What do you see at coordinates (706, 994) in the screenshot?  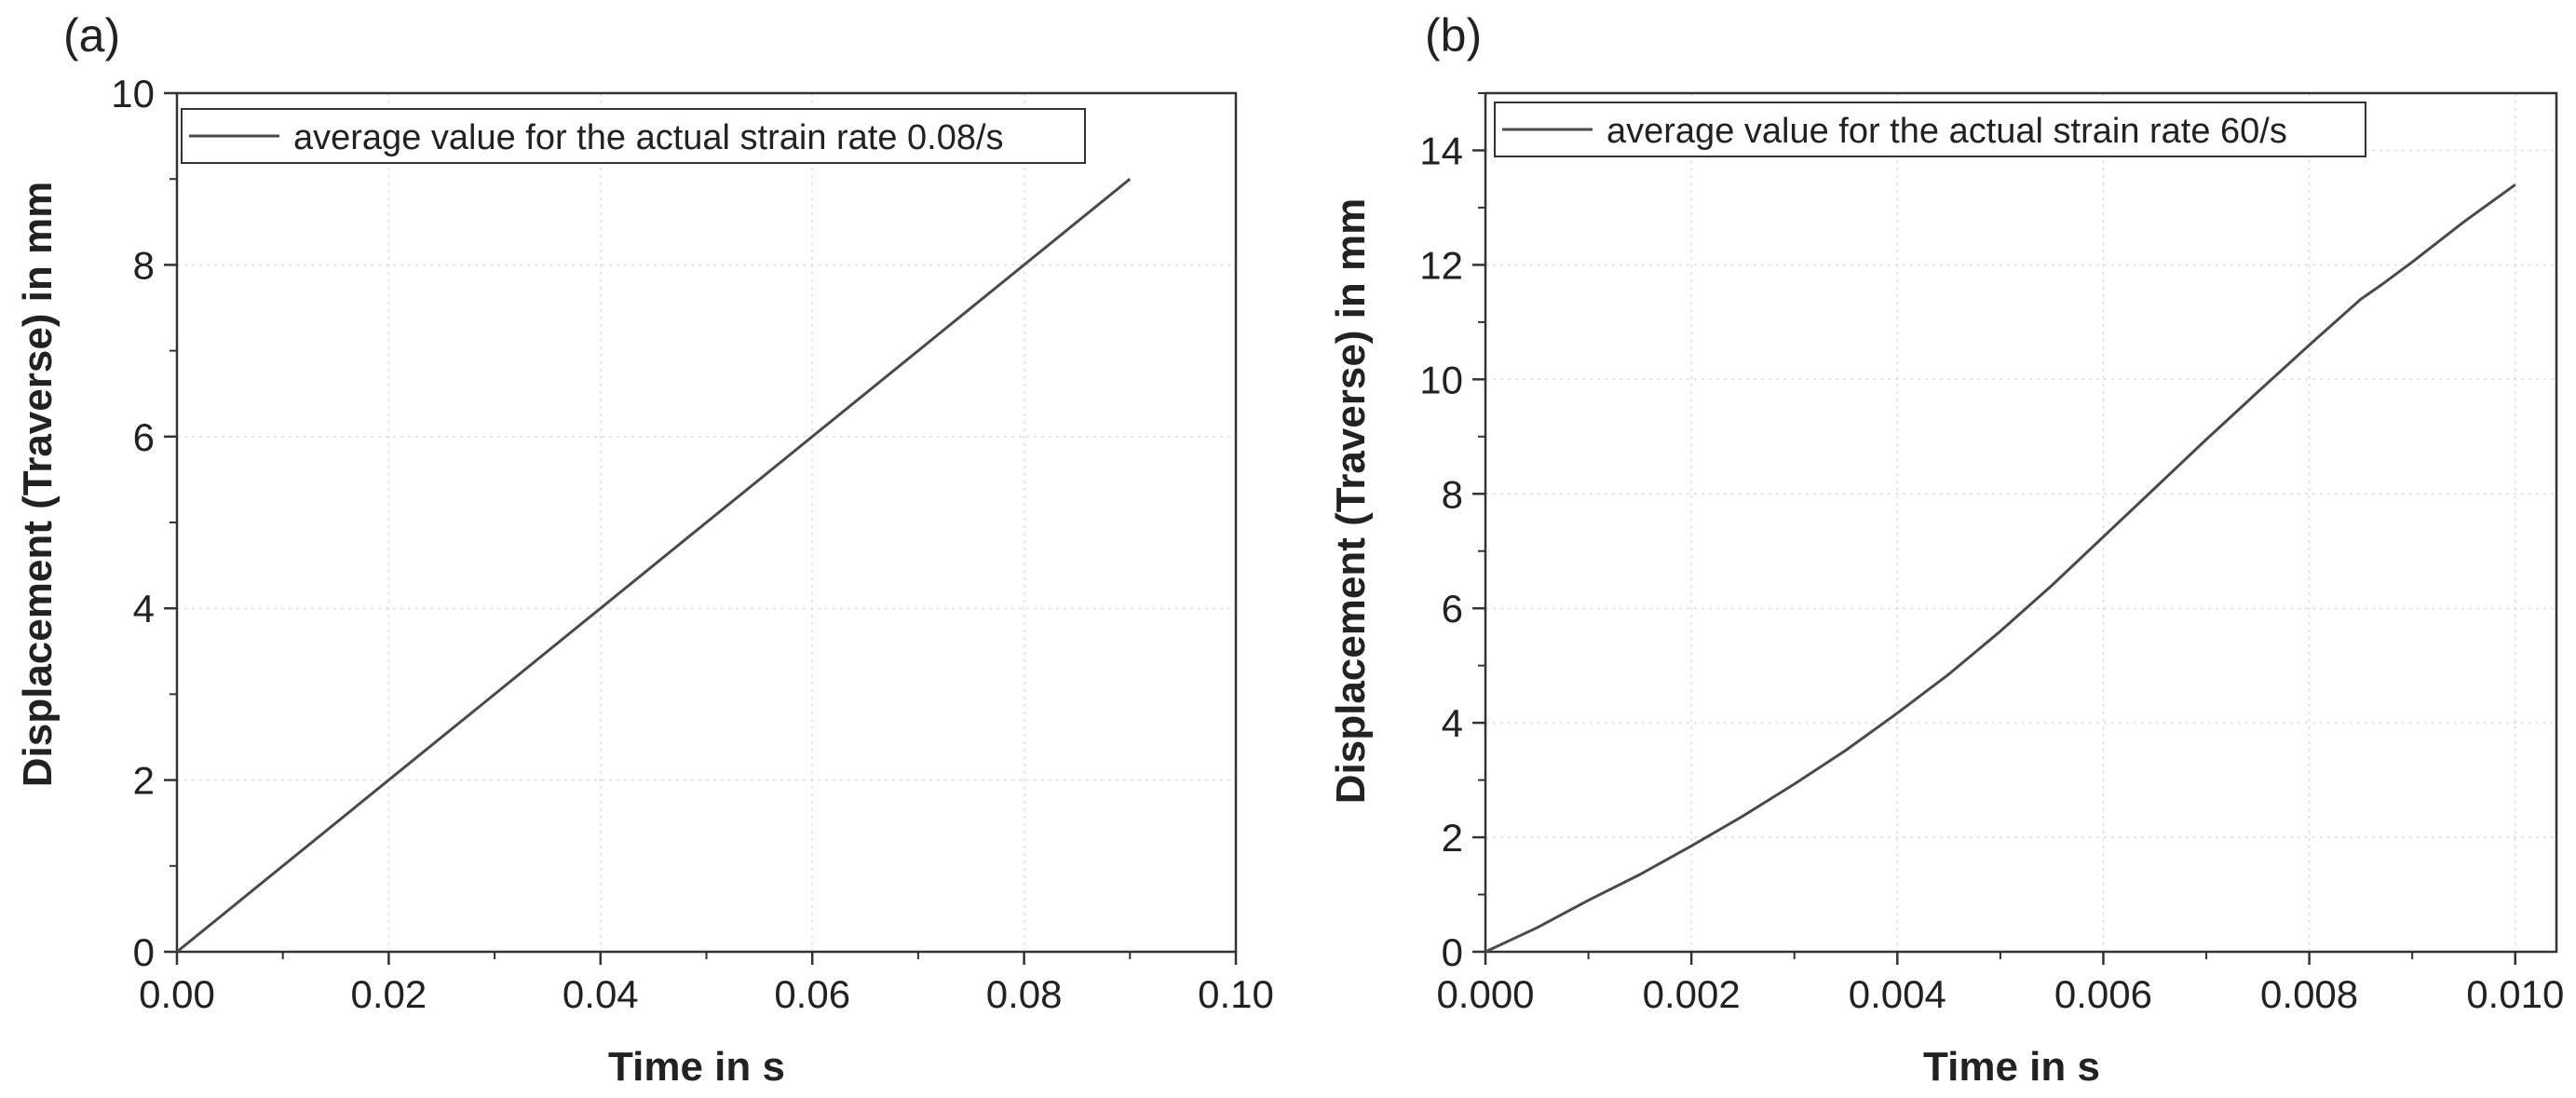 I see `panel-a-xtick-labels: 0.00 0.02 0.04 0.06 0.08 0.10` at bounding box center [706, 994].